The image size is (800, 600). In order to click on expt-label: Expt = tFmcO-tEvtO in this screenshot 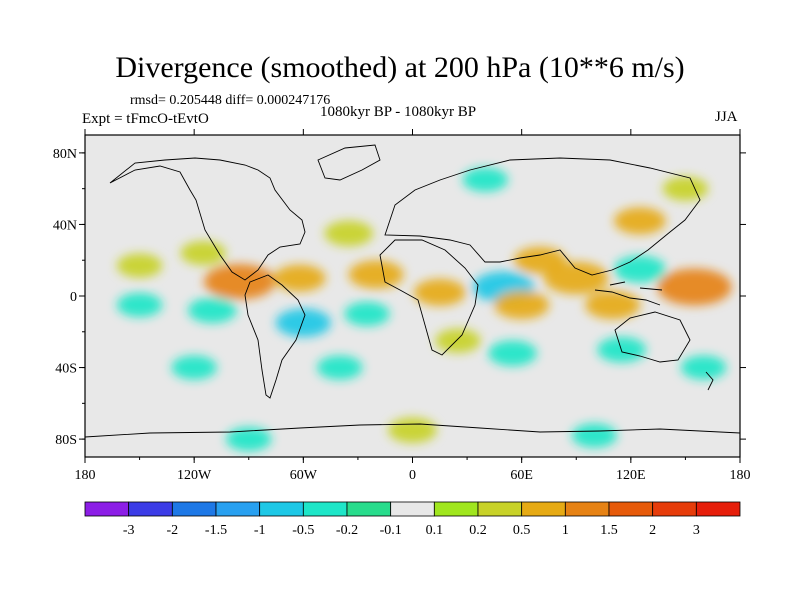, I will do `click(145, 119)`.